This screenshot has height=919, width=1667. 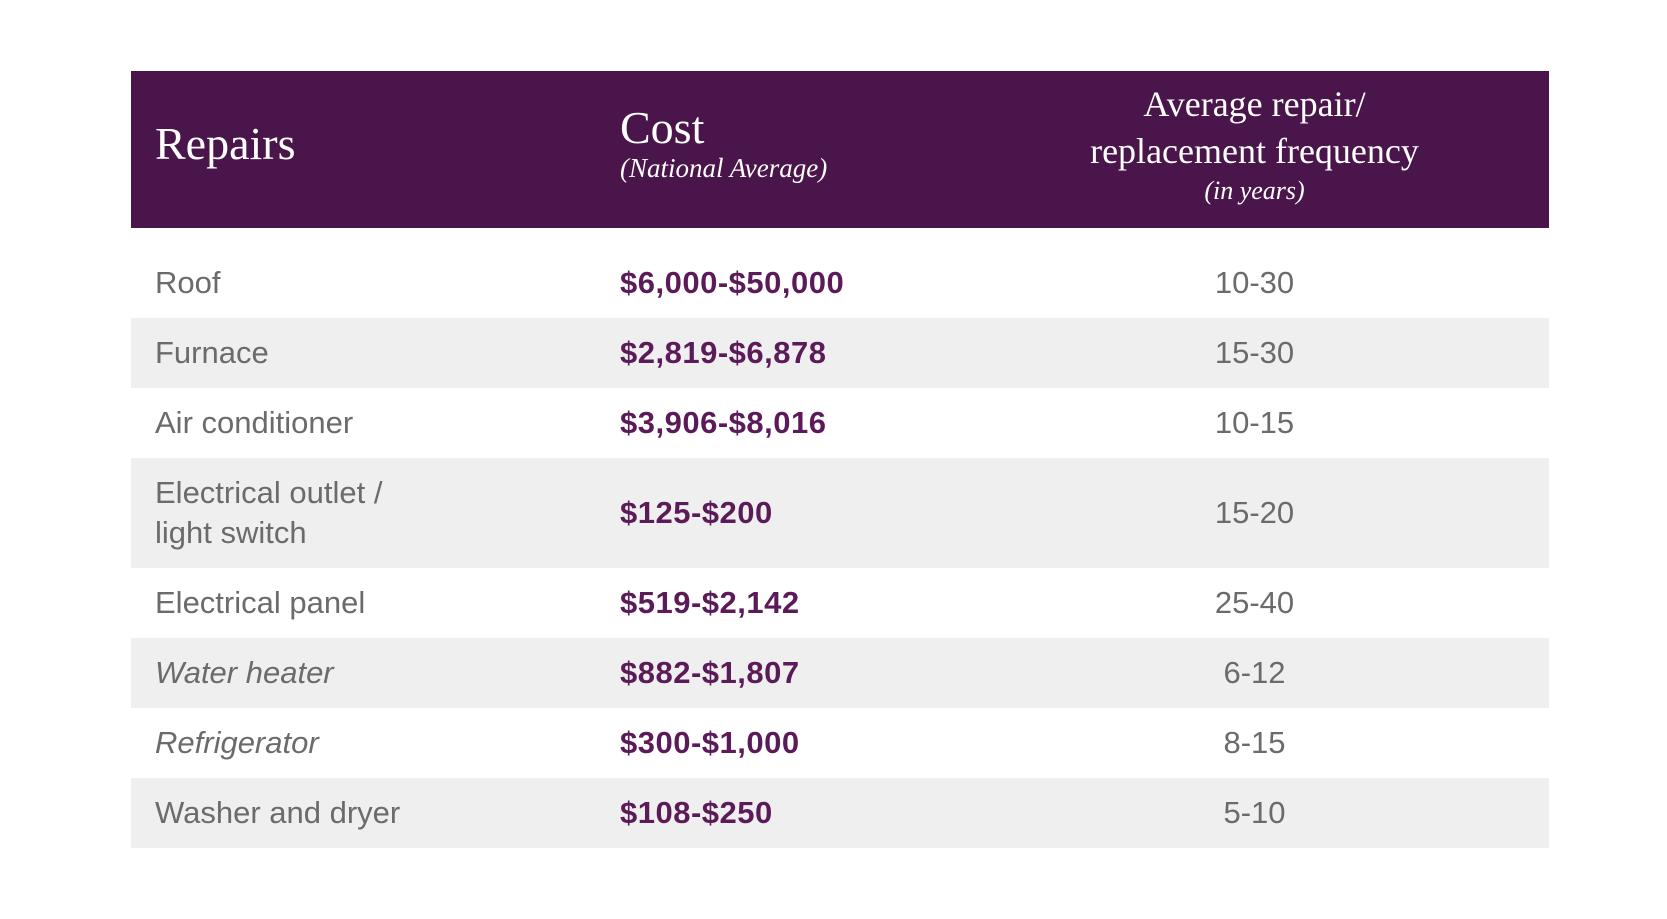 I want to click on repair-name-cell: Water heater, so click(x=244, y=672).